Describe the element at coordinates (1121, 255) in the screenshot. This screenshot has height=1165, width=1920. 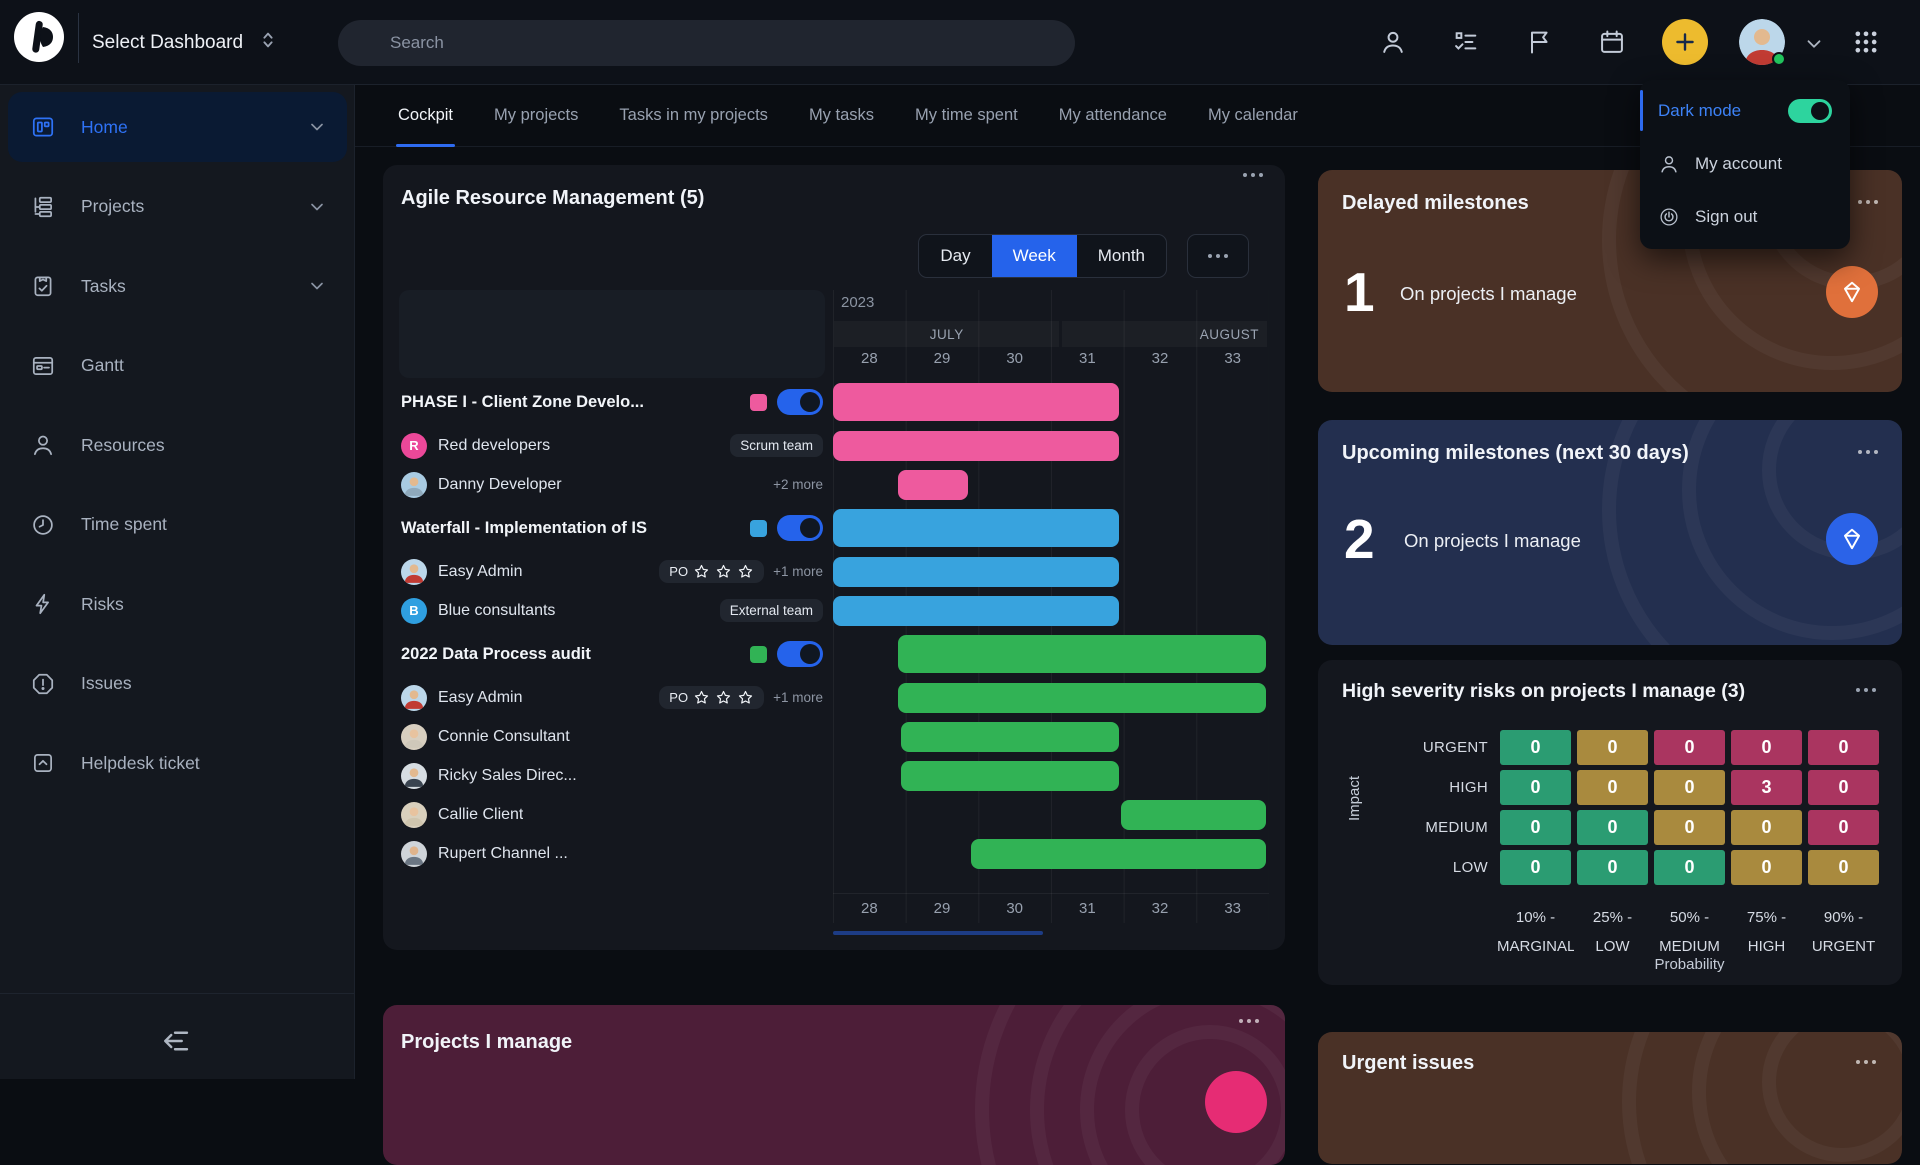
I see `view-month-button: Month` at that location.